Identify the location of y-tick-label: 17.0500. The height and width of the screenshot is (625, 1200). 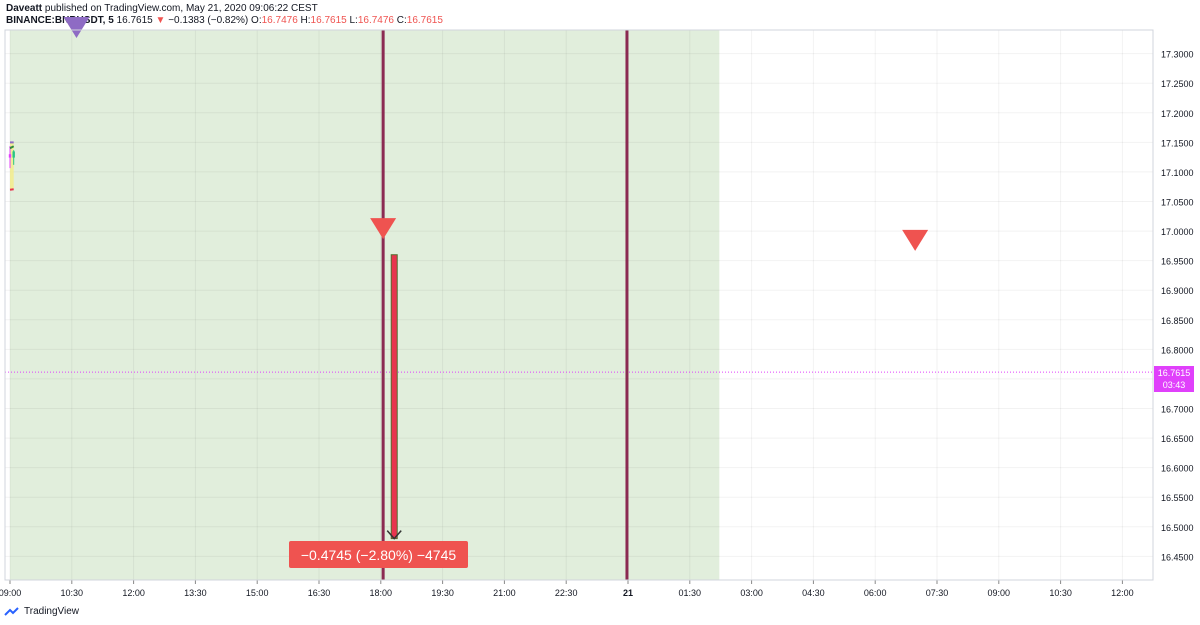
(1177, 203).